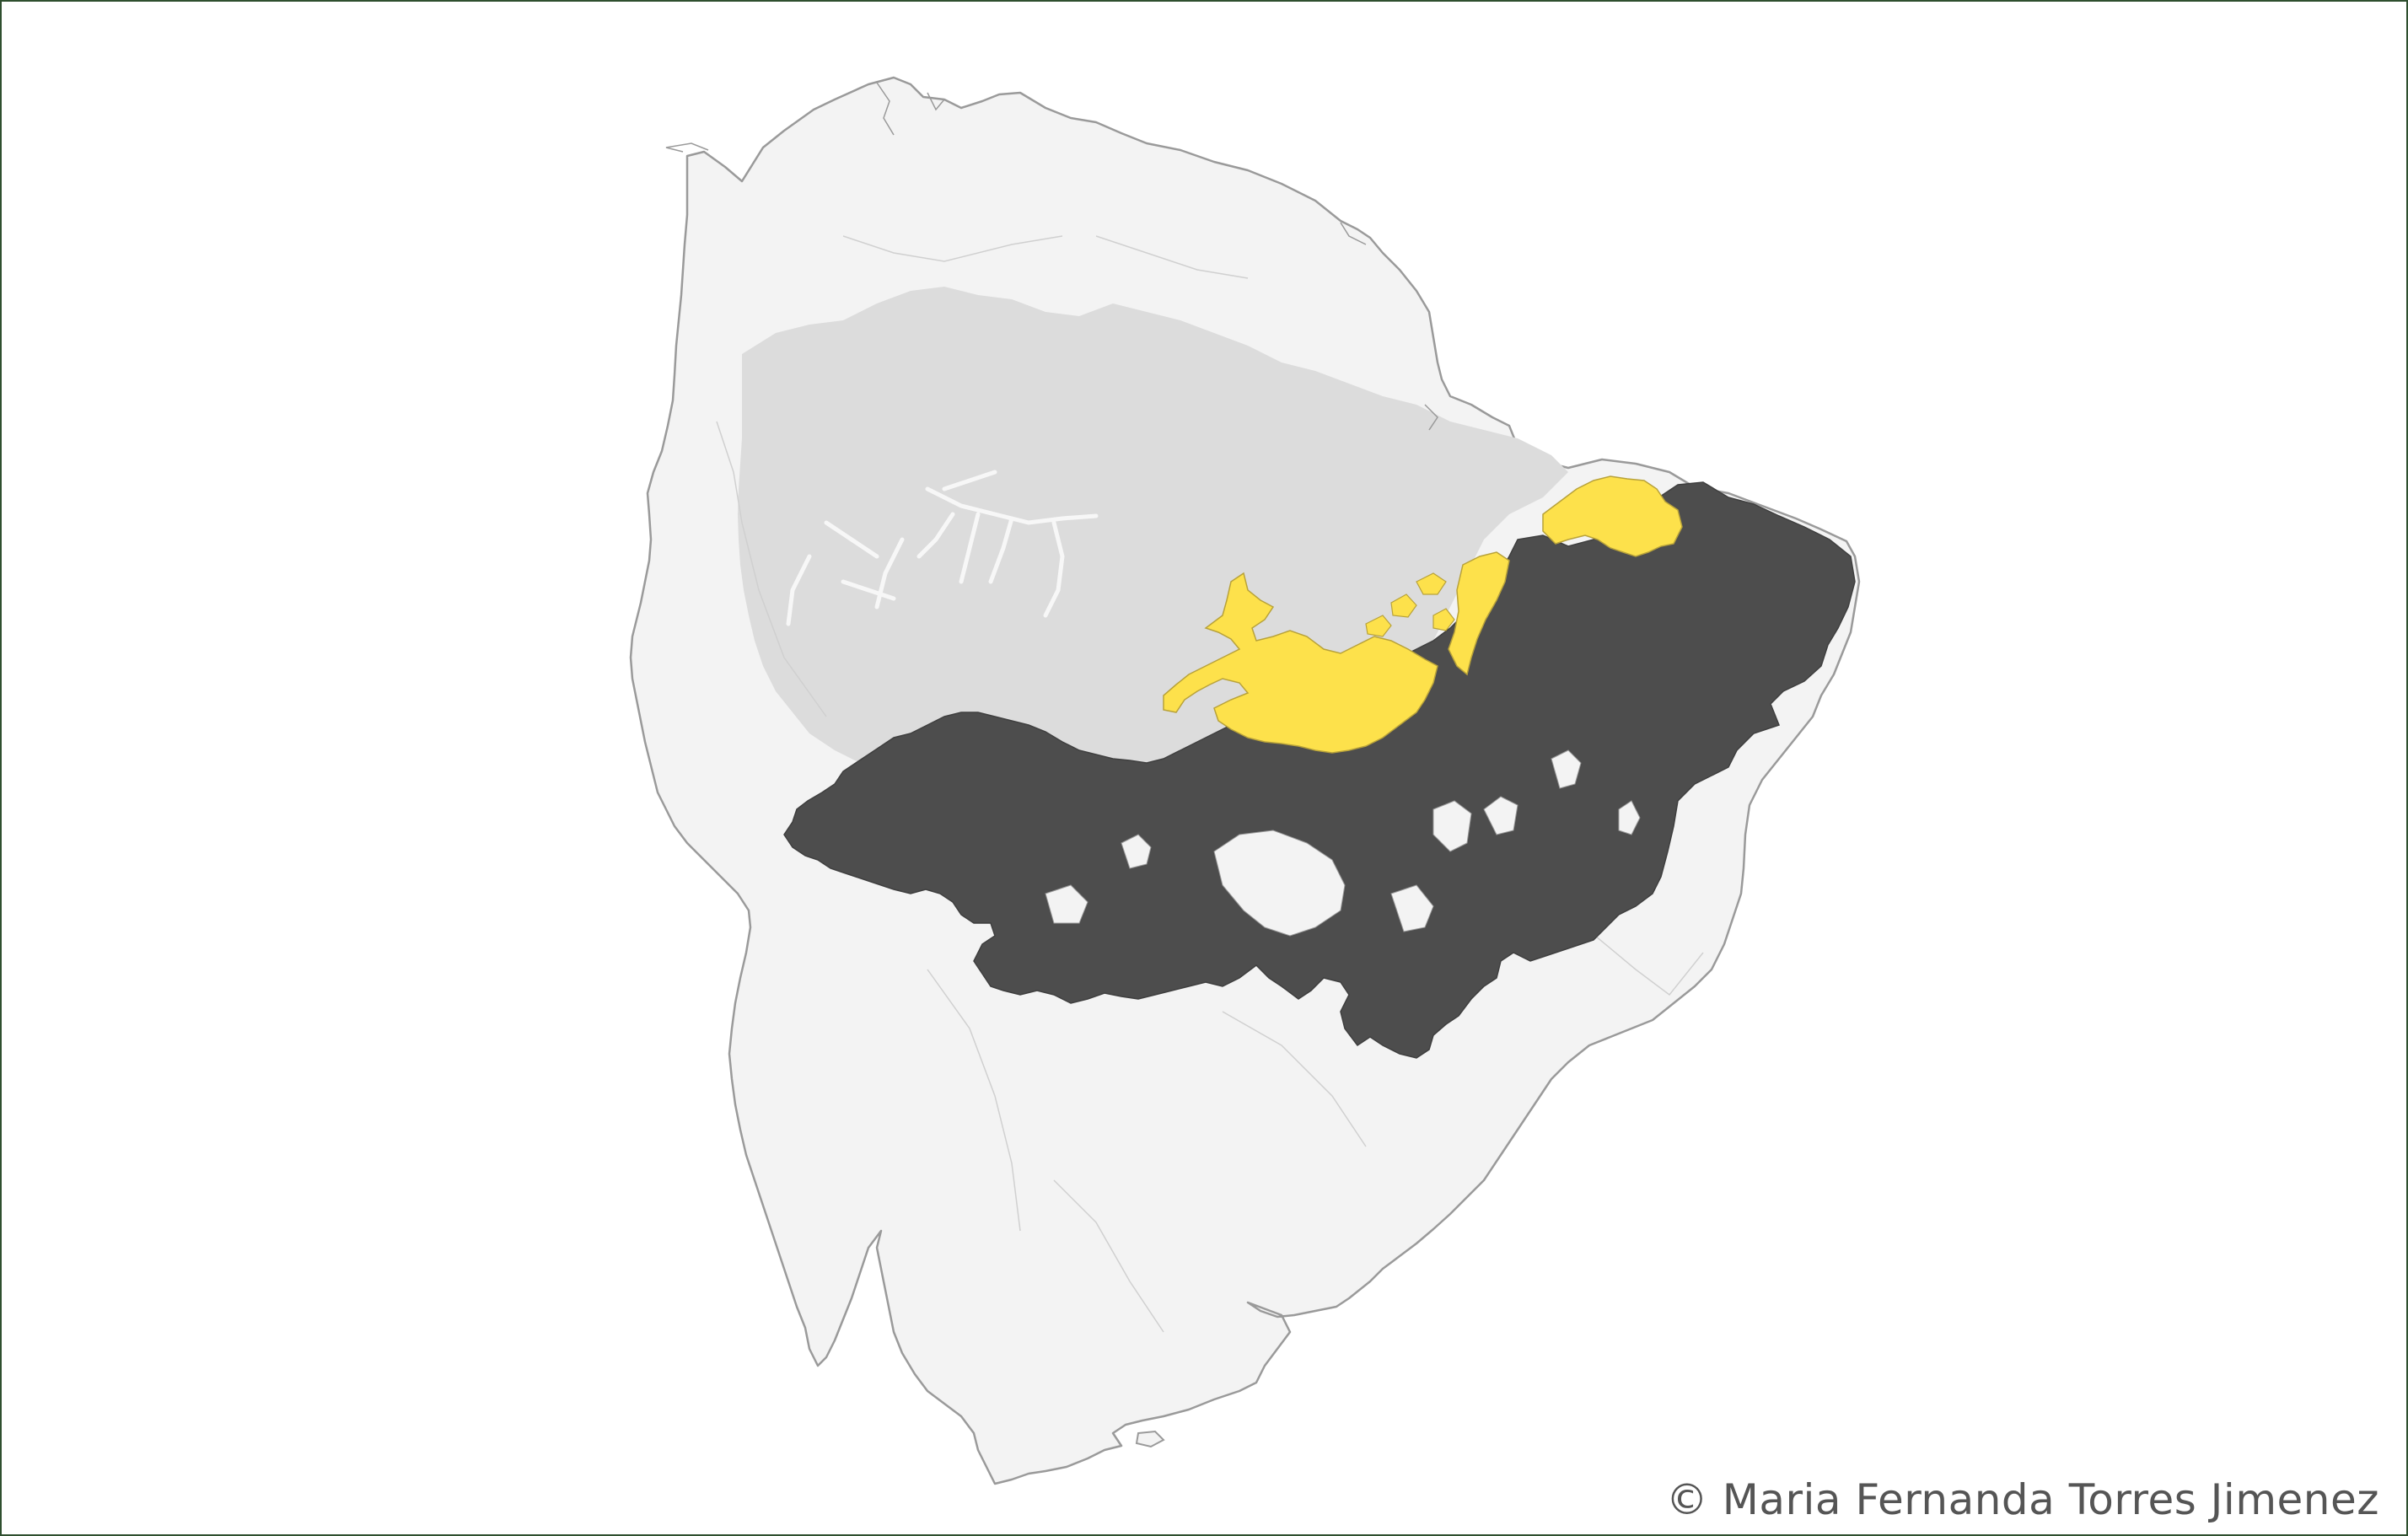 This screenshot has width=2408, height=1536. I want to click on secondary-range-area, so click(1301, 663).